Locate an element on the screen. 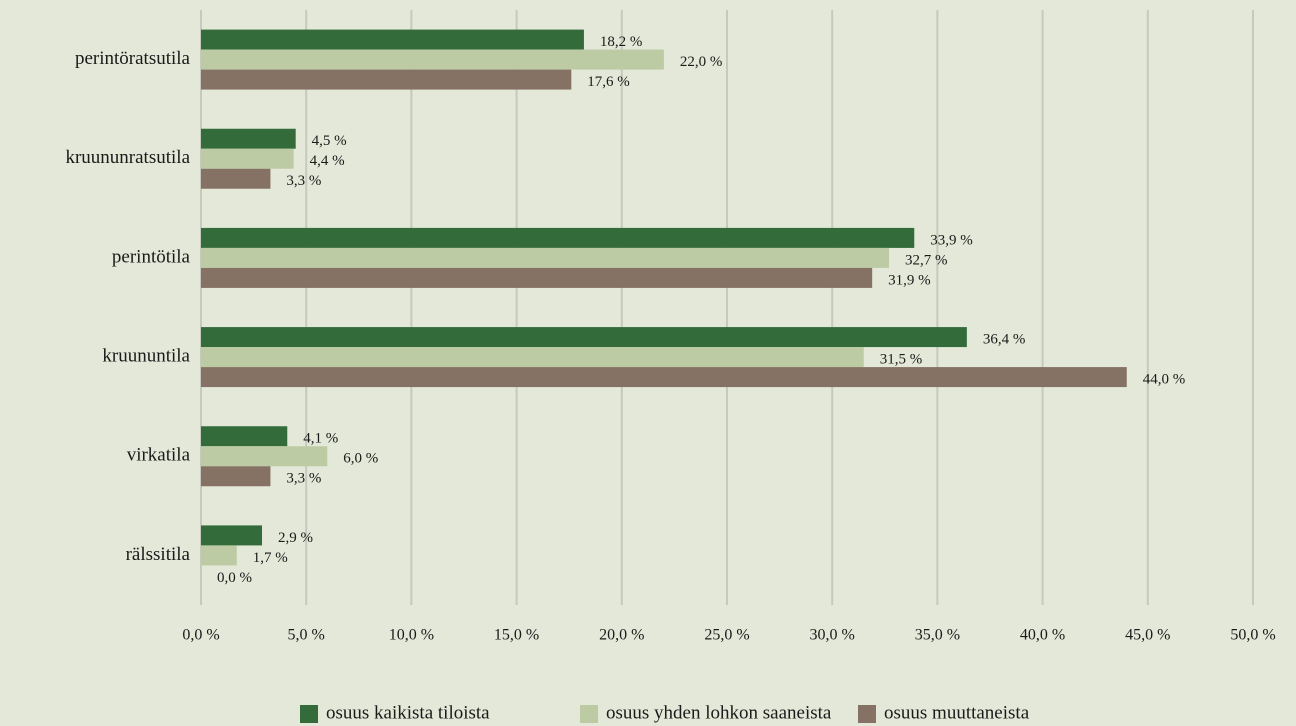 The width and height of the screenshot is (1296, 726). x-tick-label: 35,0 % is located at coordinates (937, 635).